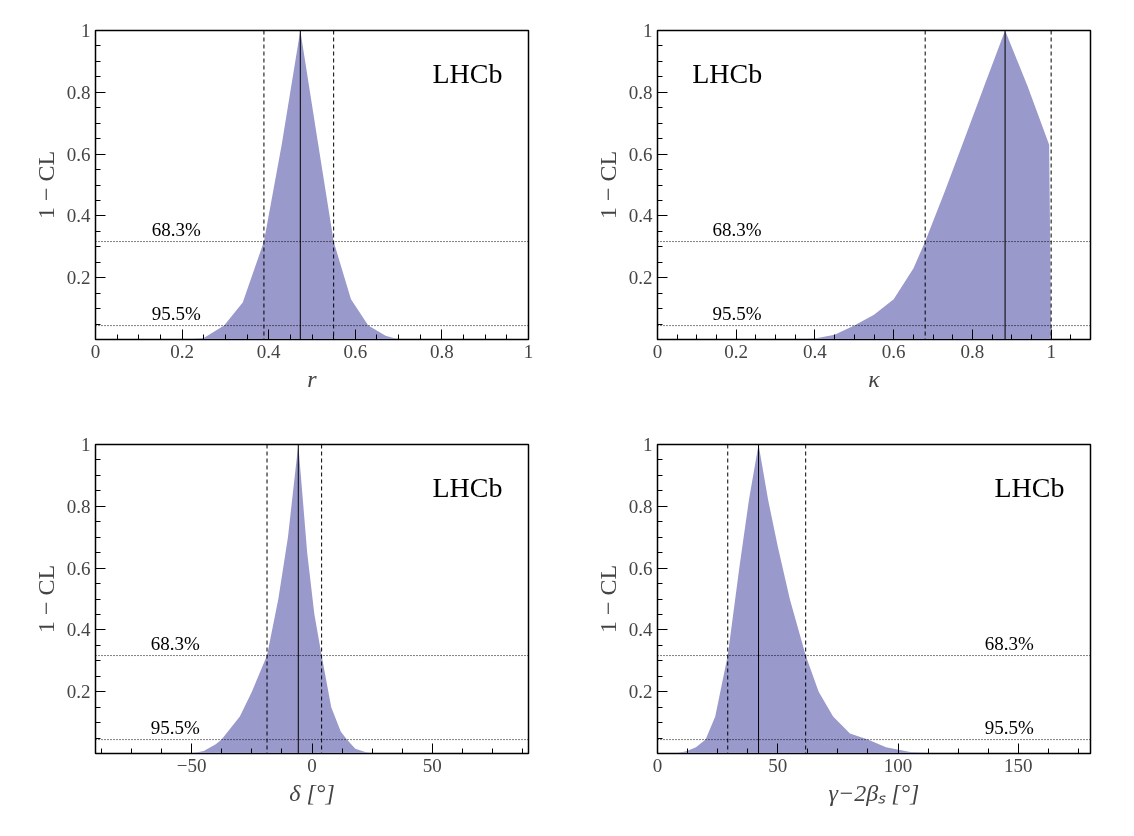 The width and height of the screenshot is (1134, 836). I want to click on x-tick-label: −50, so click(191, 765).